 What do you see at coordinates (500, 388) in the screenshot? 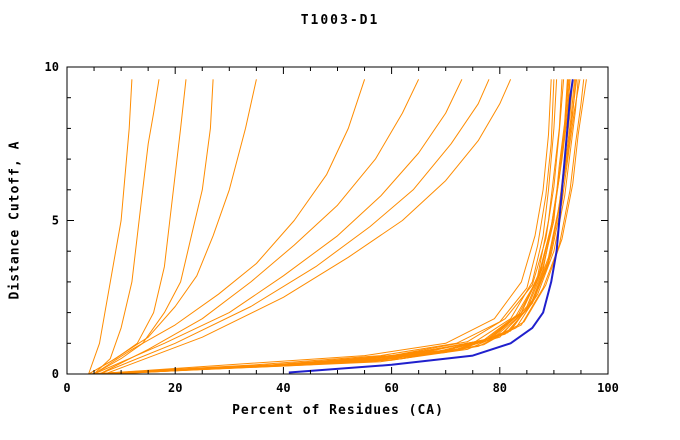
I see `x-tick-label: 80` at bounding box center [500, 388].